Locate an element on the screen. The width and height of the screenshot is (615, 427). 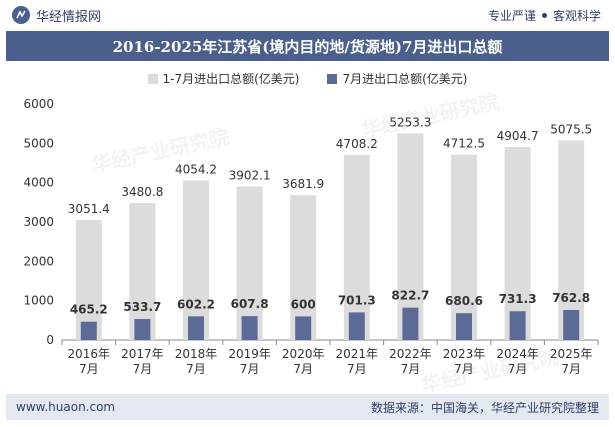
legend-item-series-2: 7月进出口总额(亿美元) is located at coordinates (397, 78).